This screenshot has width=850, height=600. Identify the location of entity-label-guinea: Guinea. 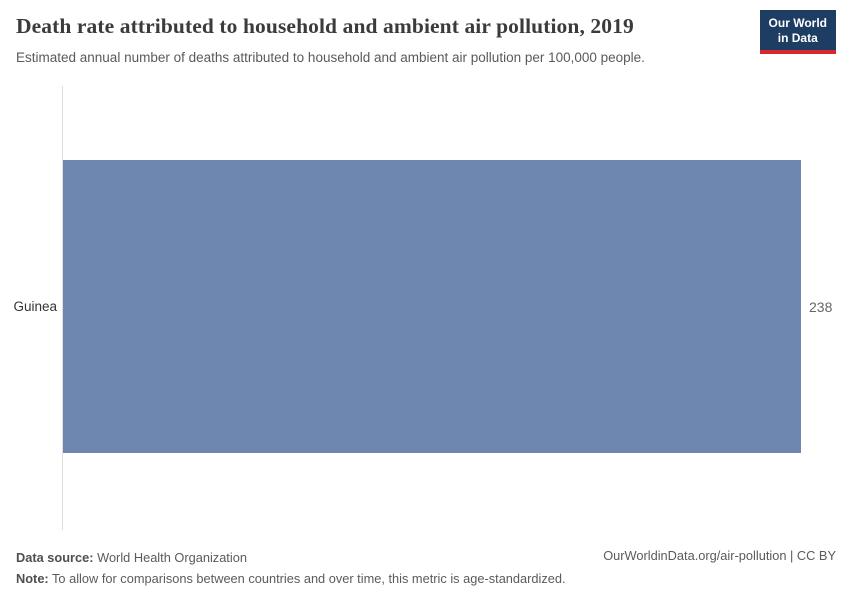
(35, 306).